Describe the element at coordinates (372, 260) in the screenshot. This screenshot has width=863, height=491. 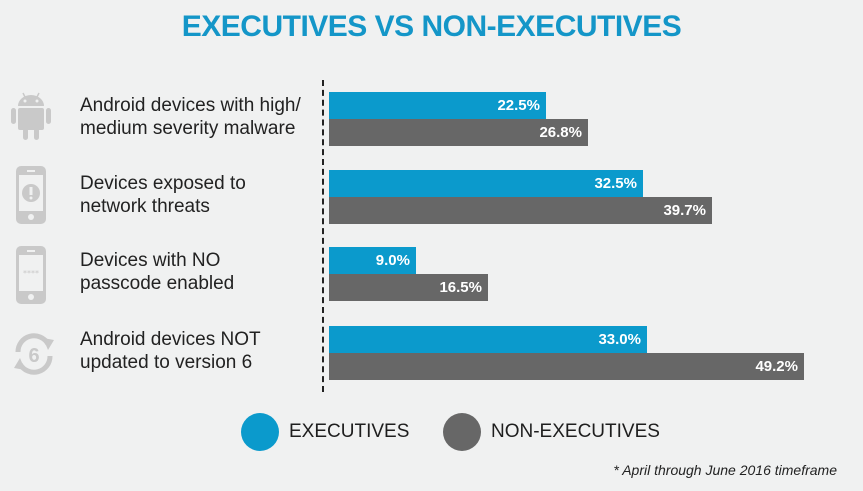
I see `bar-executives: 9.0%` at that location.